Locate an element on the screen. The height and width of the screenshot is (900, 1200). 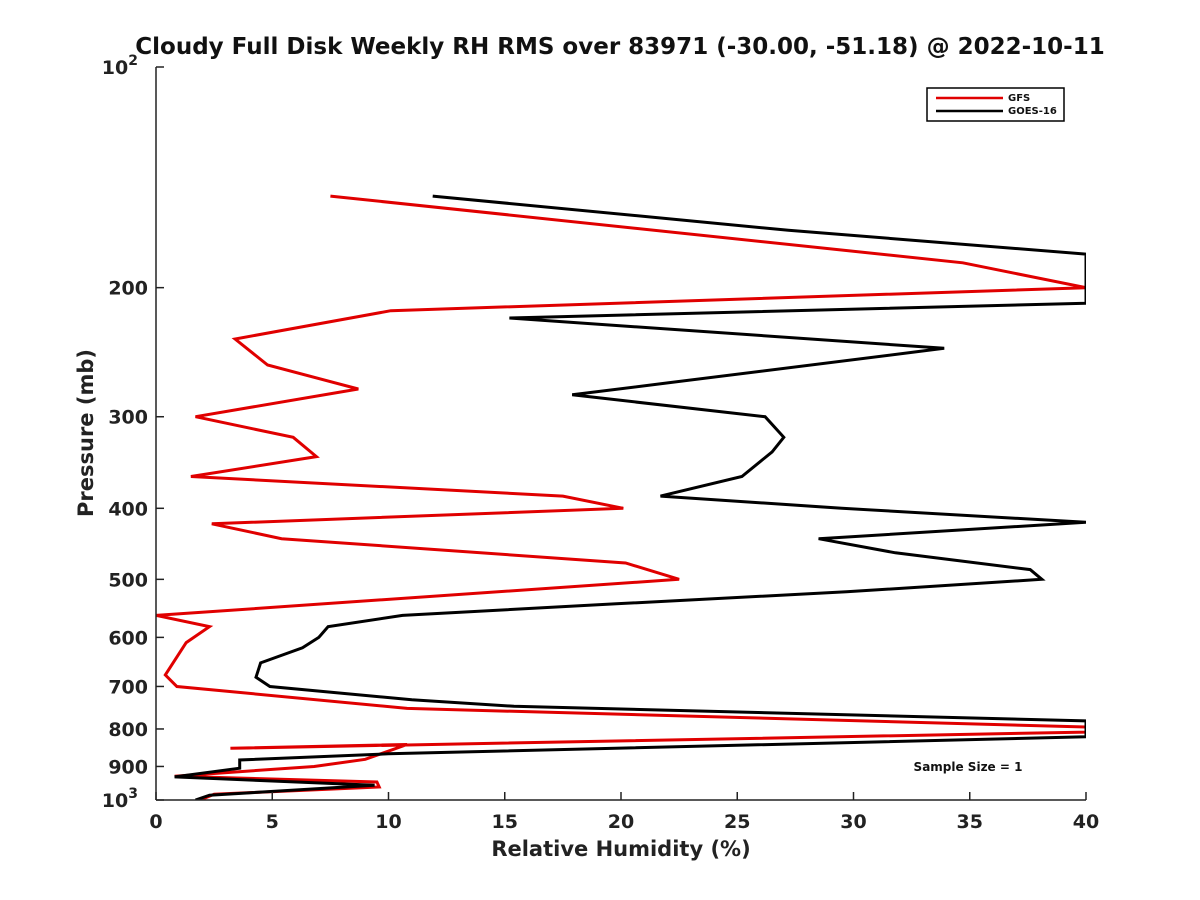
x-tick-label-30: 30 is located at coordinates (853, 822).